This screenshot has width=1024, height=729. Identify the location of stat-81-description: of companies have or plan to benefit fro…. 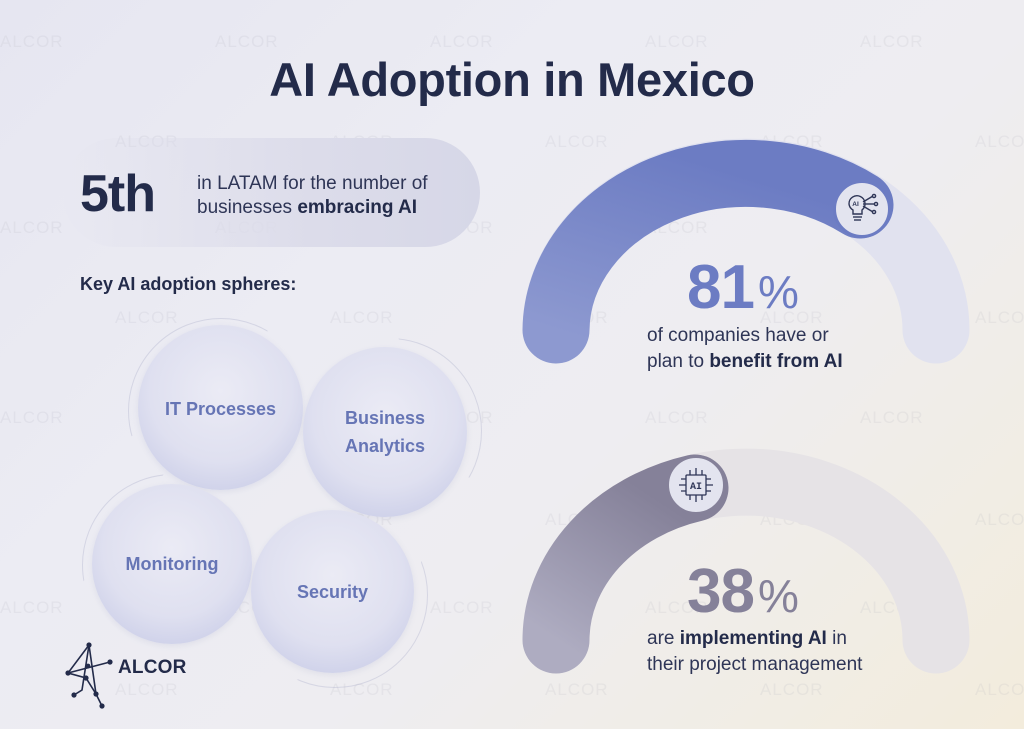
(745, 348).